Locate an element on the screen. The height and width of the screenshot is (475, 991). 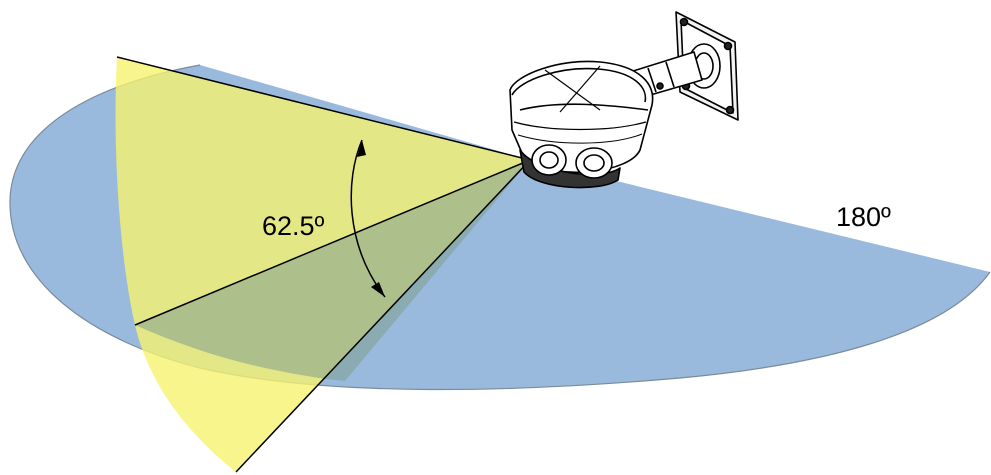
vertical-angle-label: 62.5º is located at coordinates (293, 226).